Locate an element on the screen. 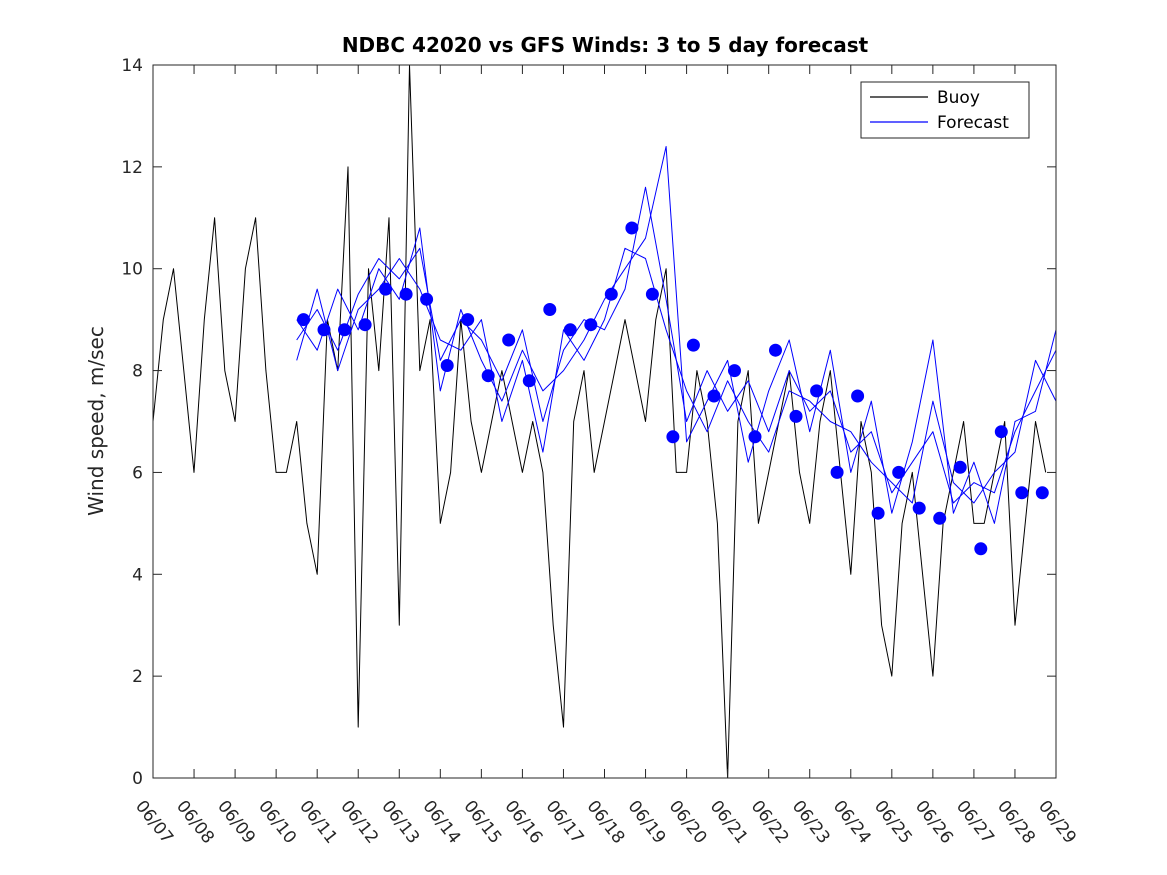 This screenshot has height=875, width=1167. y-tick-label-2: 2 is located at coordinates (137, 677).